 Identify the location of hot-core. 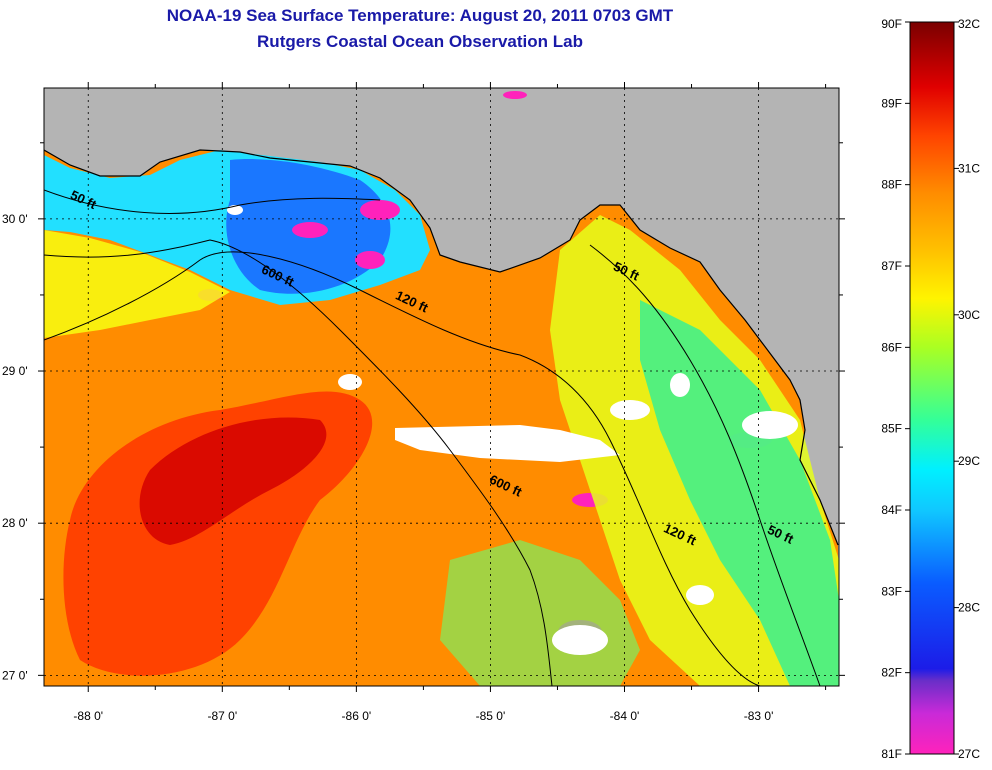
(233, 481).